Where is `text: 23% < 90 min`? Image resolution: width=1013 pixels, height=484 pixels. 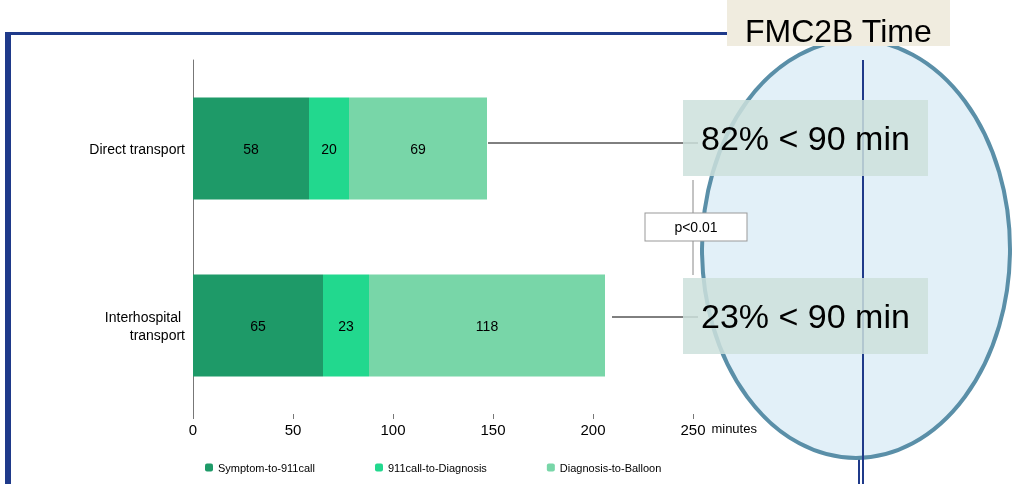 text: 23% < 90 min is located at coordinates (805, 316).